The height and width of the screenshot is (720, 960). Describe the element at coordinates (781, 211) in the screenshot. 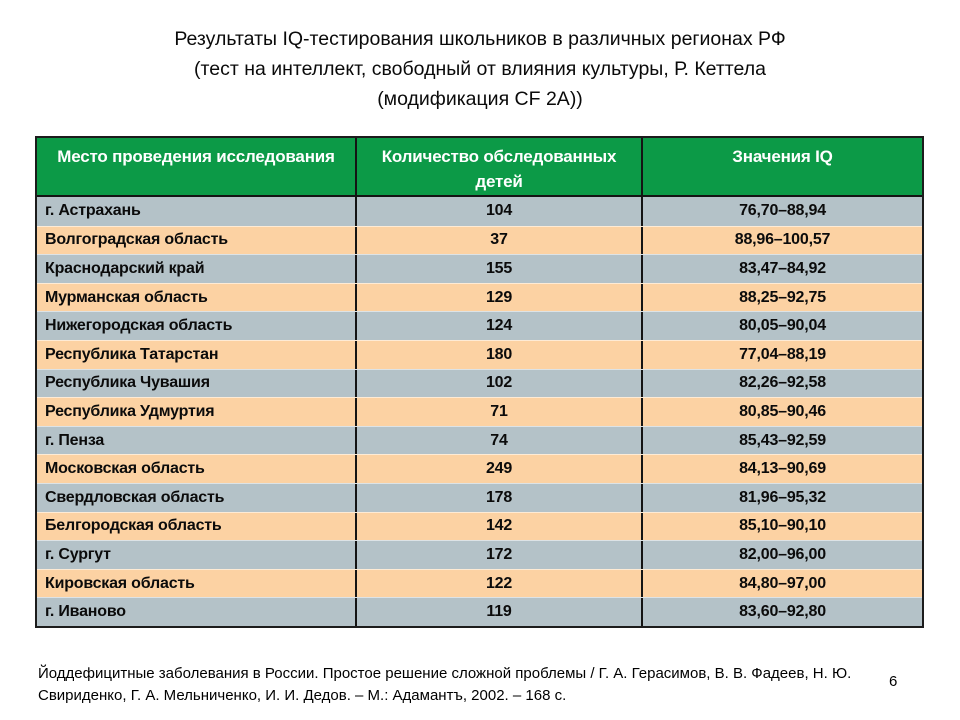

I see `cell-iq: 76,70–88,94` at that location.